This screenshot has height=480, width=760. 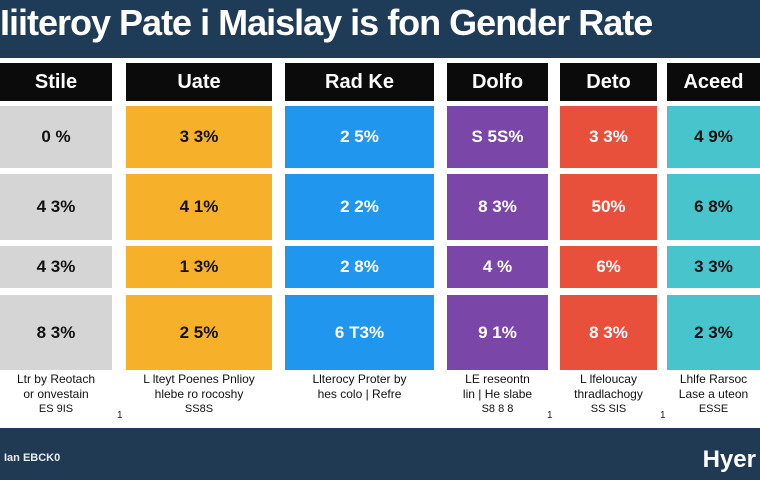 What do you see at coordinates (199, 409) in the screenshot?
I see `caption-line: SS8S` at bounding box center [199, 409].